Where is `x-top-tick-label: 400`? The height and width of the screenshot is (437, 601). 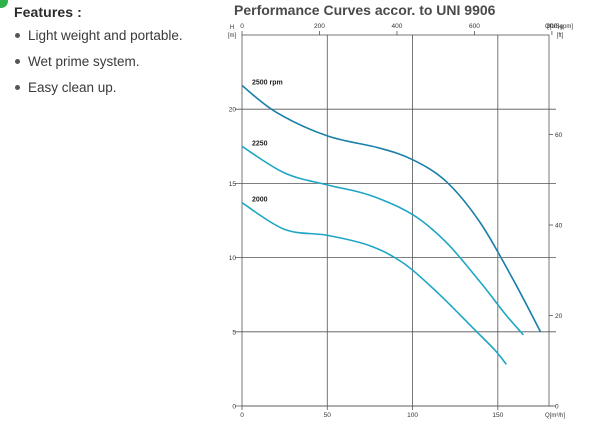
x-top-tick-label: 400 is located at coordinates (397, 26).